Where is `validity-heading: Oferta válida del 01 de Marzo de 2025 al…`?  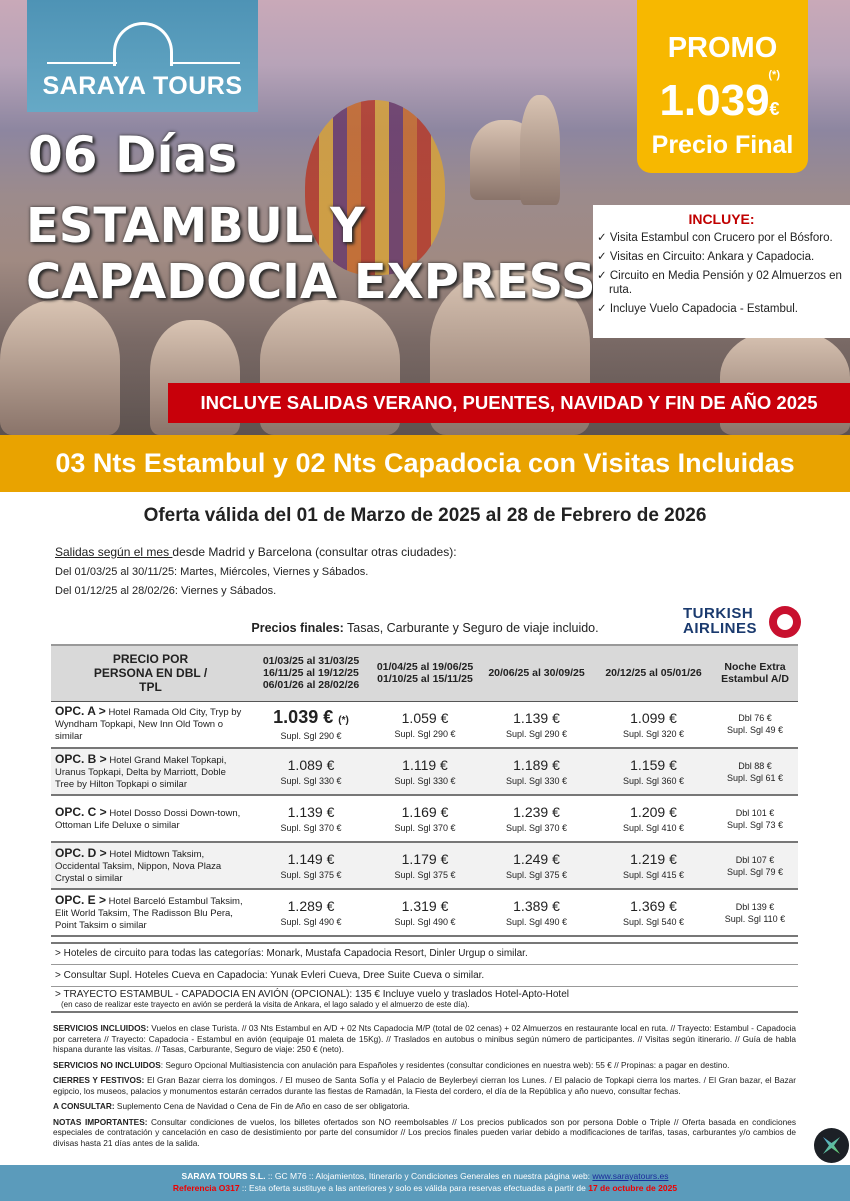
validity-heading: Oferta válida del 01 de Marzo de 2025 al… is located at coordinates (425, 515).